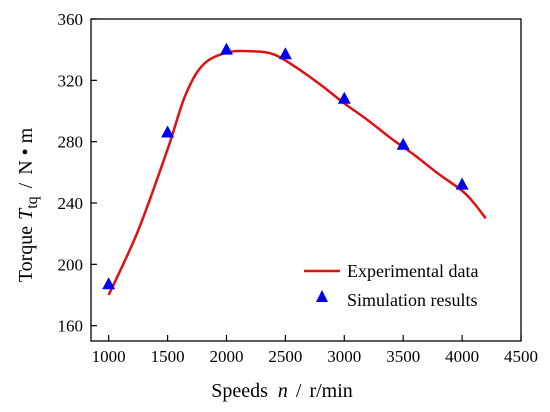 This screenshot has width=550, height=412. Describe the element at coordinates (521, 356) in the screenshot. I see `x-tick-label: 4500` at that location.